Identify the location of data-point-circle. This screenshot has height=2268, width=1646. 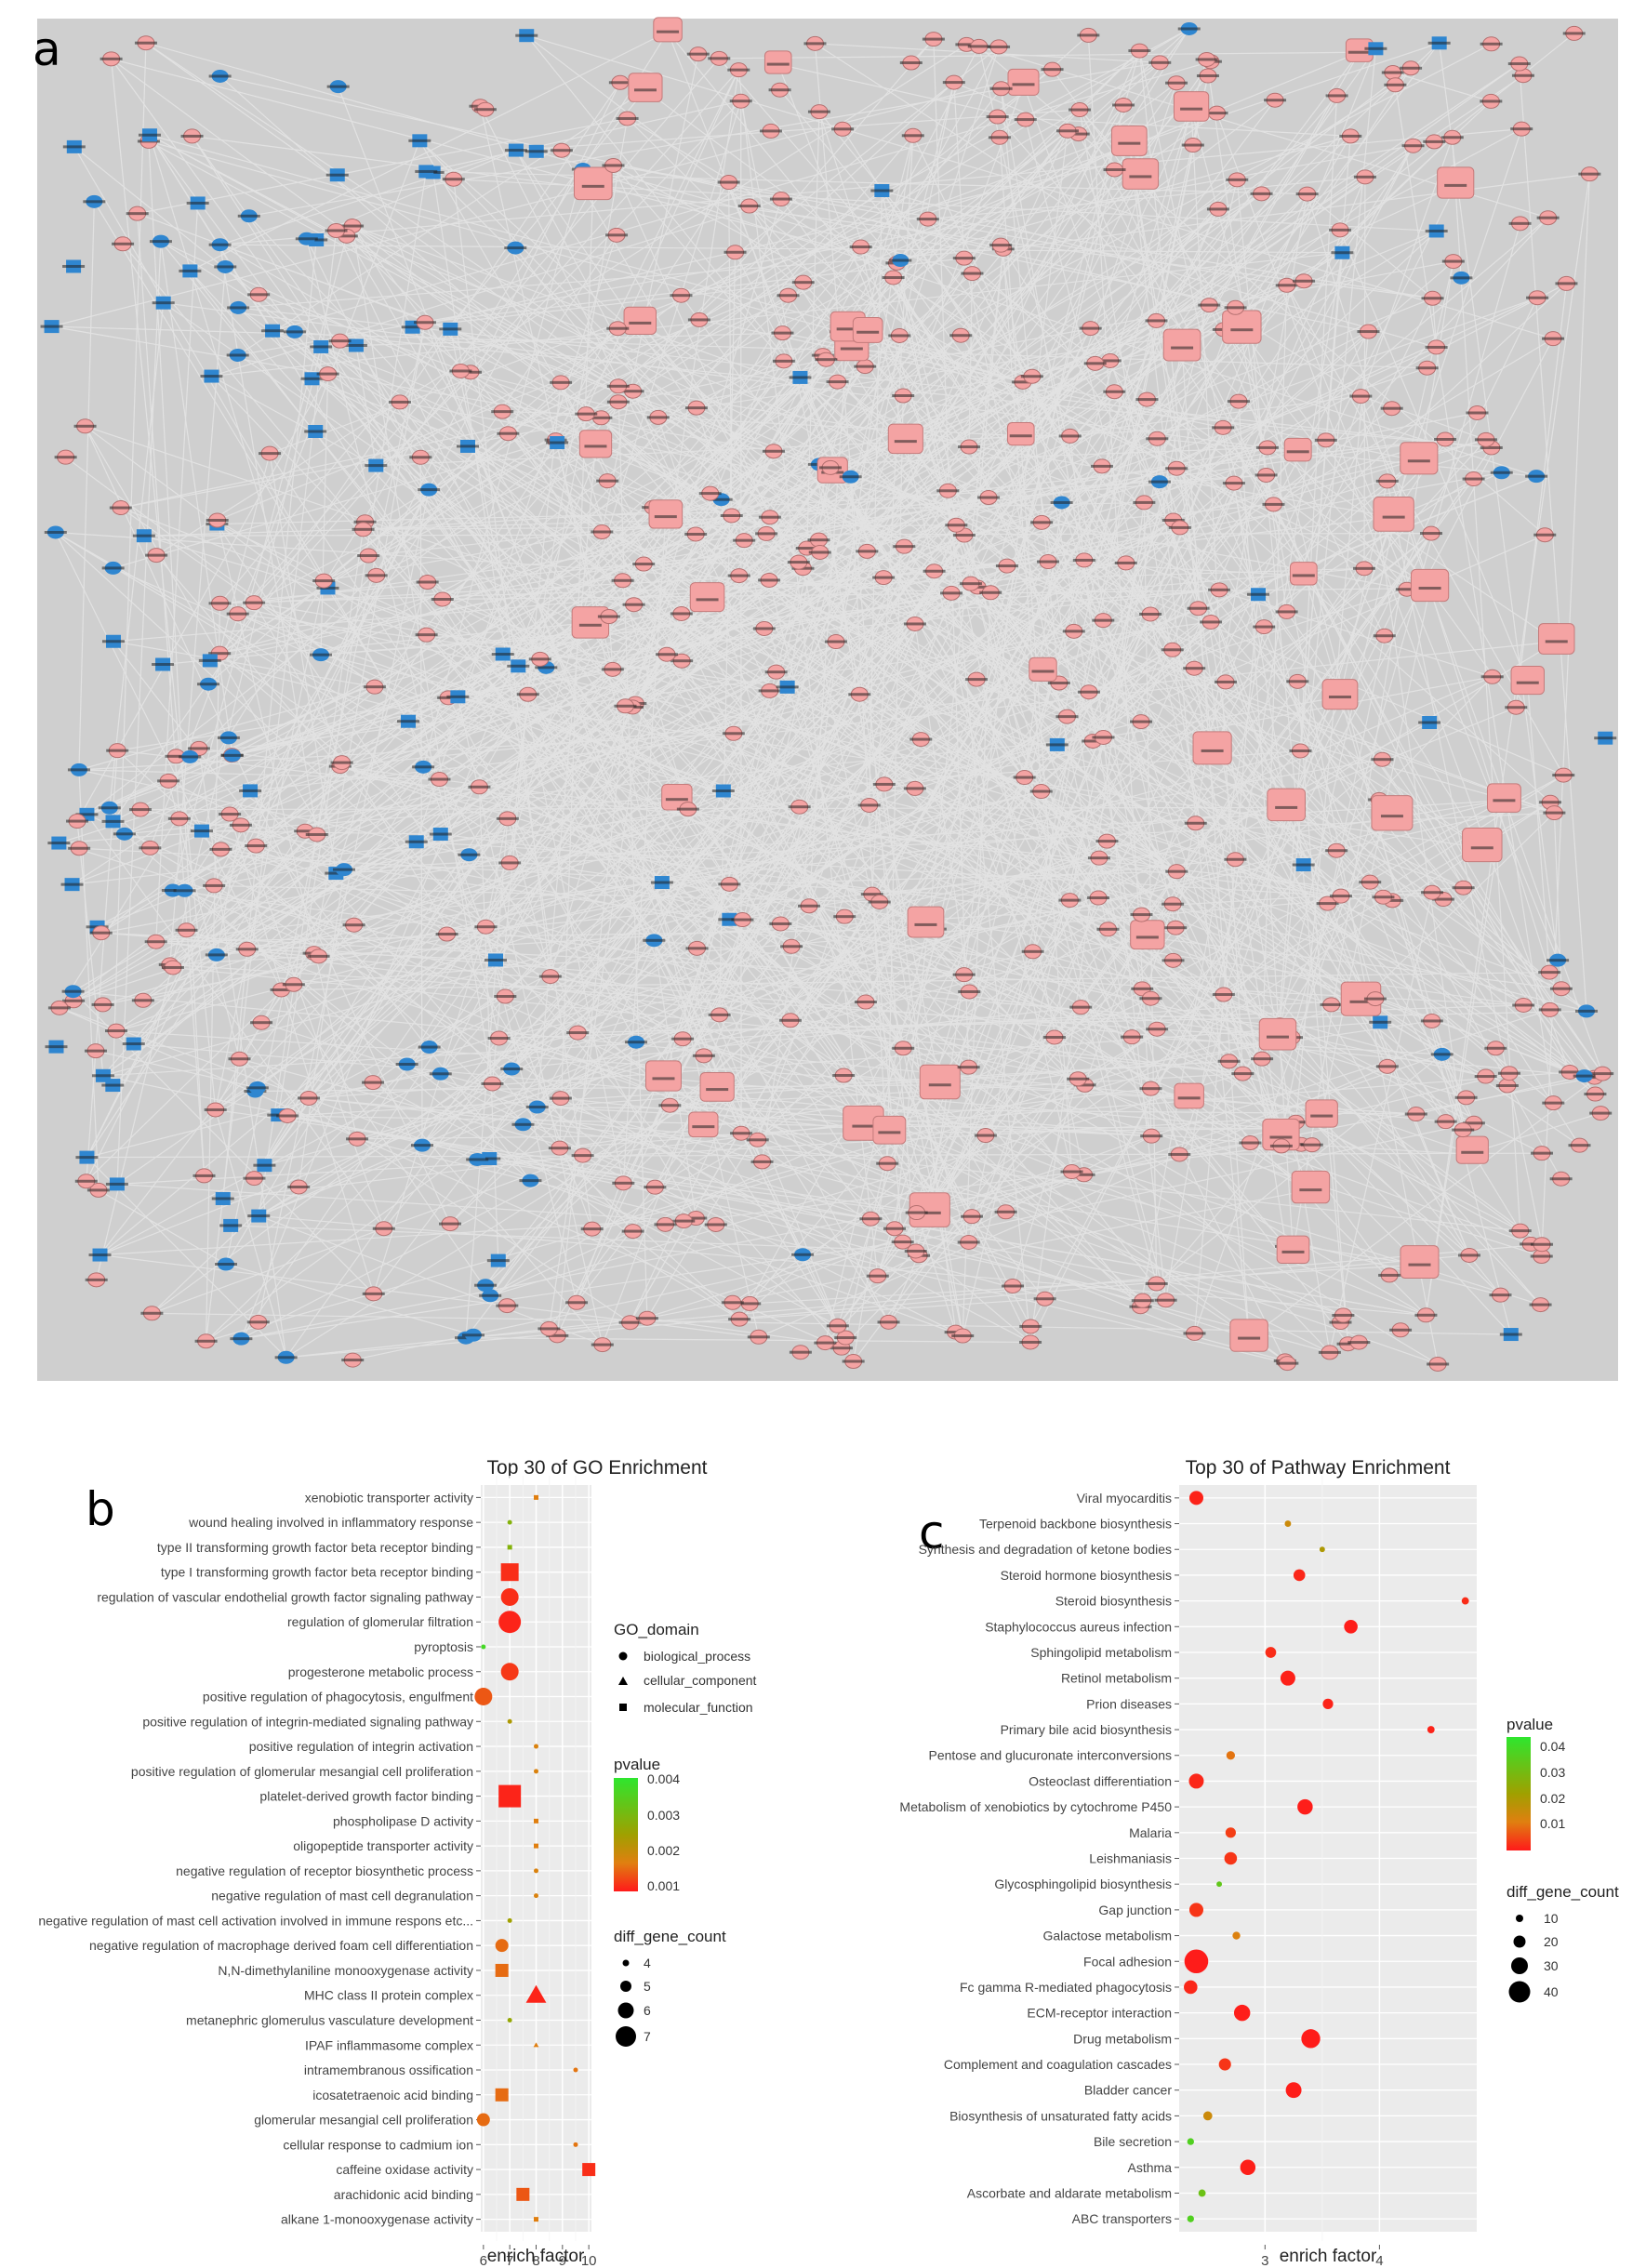
(1322, 1549).